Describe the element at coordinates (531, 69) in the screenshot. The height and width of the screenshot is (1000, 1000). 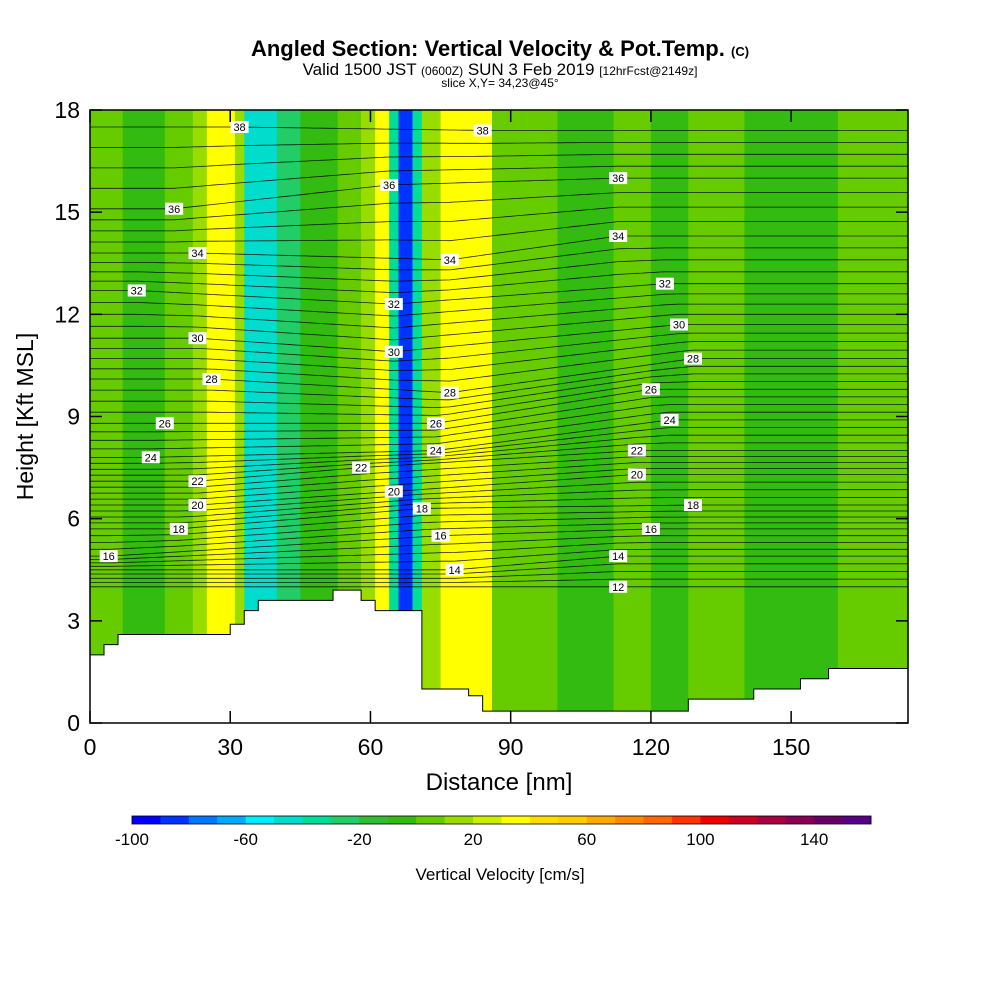
I see `valid-date: SUN 3 Feb 2019` at that location.